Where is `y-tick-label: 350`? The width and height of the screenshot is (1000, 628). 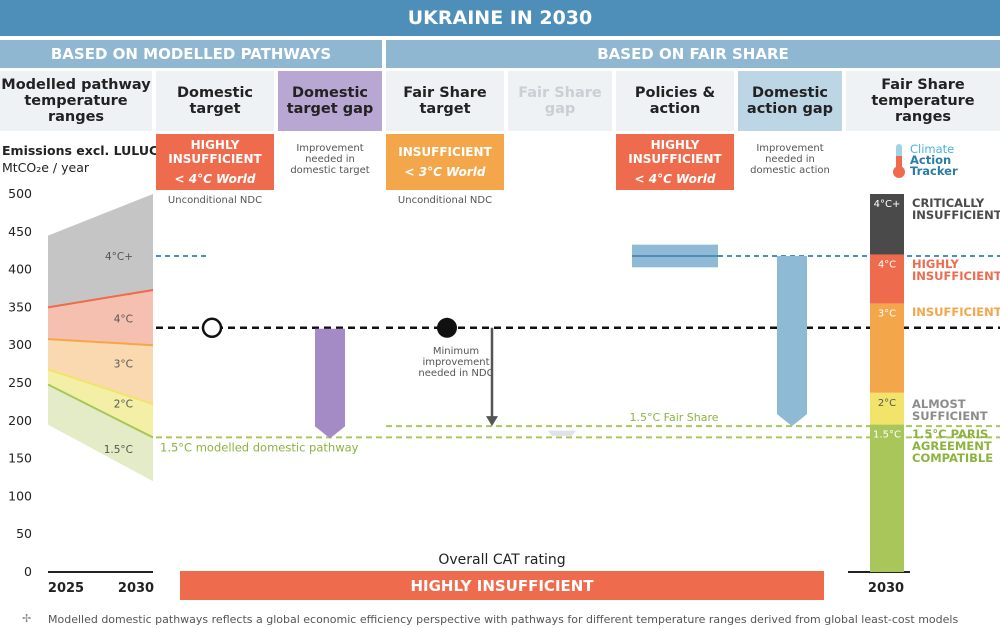 y-tick-label: 350 is located at coordinates (20, 306).